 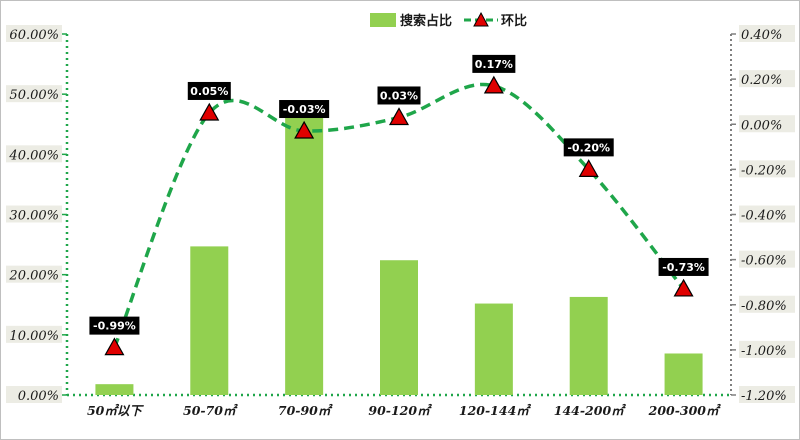 I want to click on data-label: 0.17%, so click(x=494, y=64).